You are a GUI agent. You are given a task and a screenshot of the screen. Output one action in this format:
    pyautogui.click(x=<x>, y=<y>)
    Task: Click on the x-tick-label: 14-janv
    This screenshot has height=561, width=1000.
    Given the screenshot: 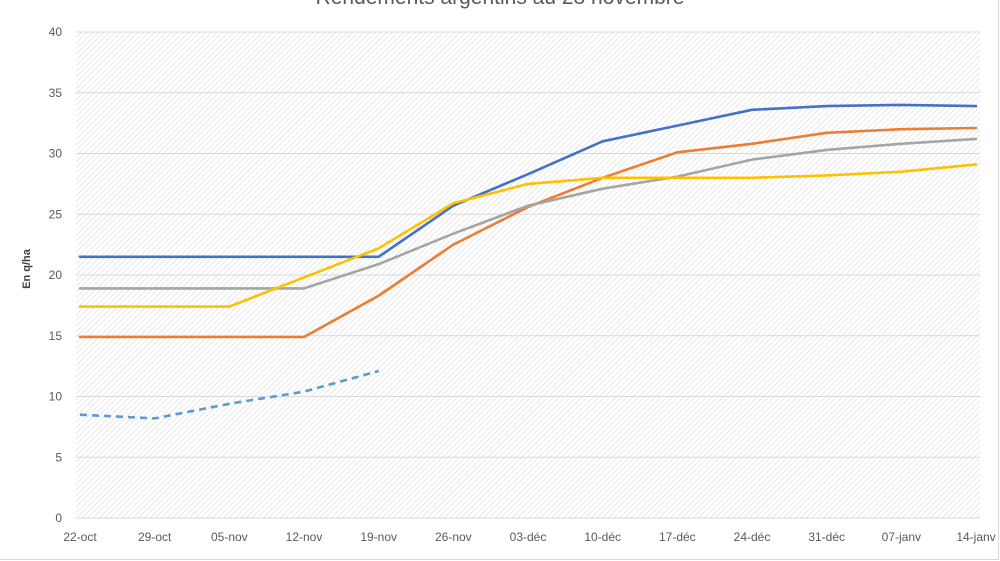 What is the action you would take?
    pyautogui.click(x=975, y=537)
    